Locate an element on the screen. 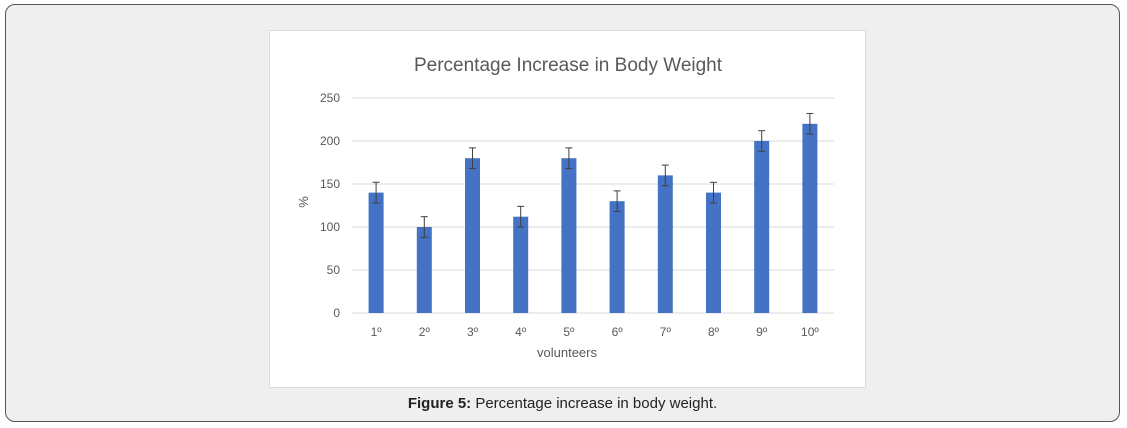 This screenshot has height=428, width=1127. y-axis-label: % is located at coordinates (303, 202).